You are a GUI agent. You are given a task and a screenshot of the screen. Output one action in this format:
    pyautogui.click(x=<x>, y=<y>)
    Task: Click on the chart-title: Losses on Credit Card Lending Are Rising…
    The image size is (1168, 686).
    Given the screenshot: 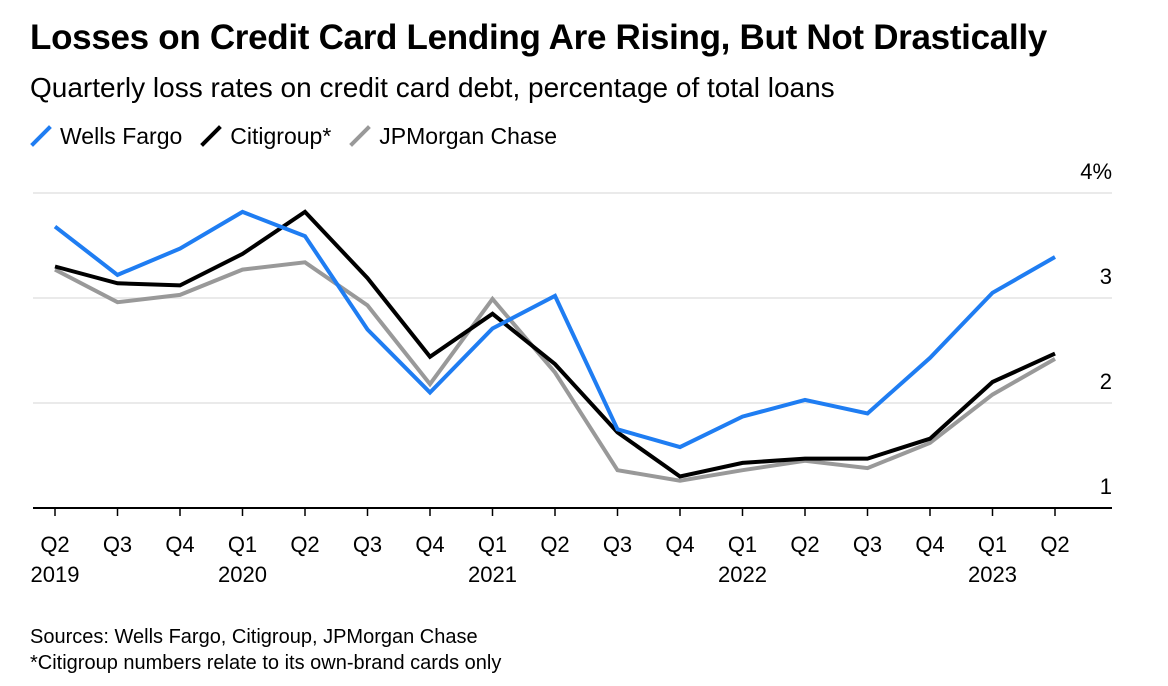 What is the action you would take?
    pyautogui.click(x=538, y=37)
    